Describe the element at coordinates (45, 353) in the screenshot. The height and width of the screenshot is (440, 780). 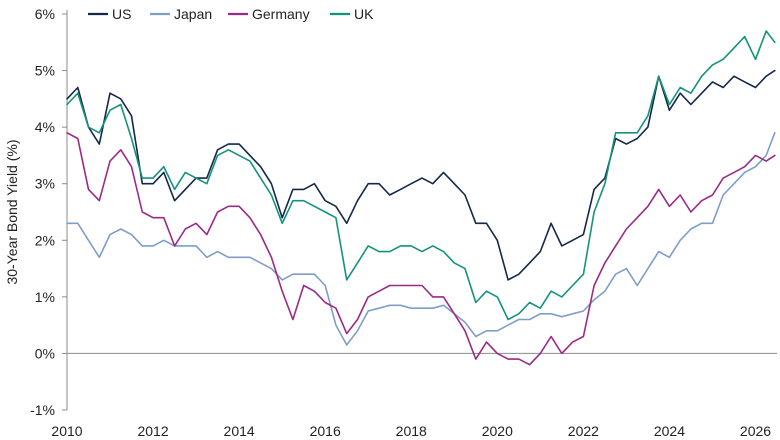
I see `y-tick-label: 0%` at that location.